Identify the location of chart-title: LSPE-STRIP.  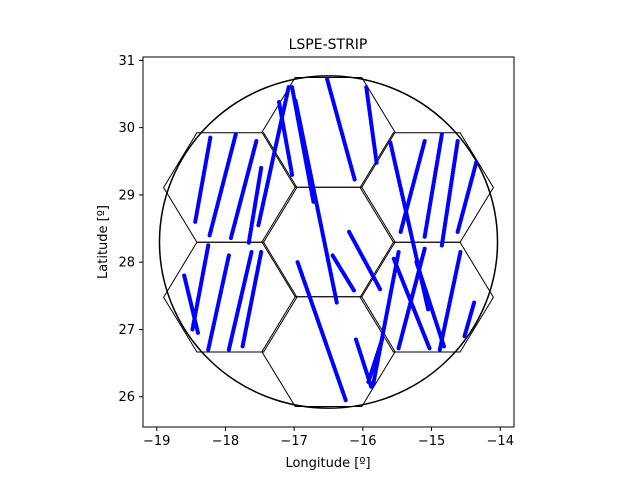
(328, 45).